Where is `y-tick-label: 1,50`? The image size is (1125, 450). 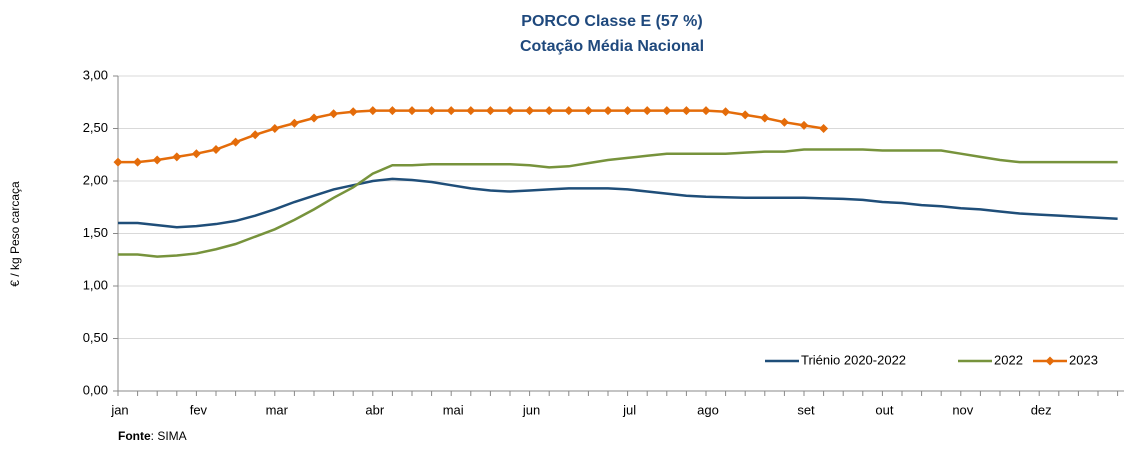
y-tick-label: 1,50 is located at coordinates (95, 232).